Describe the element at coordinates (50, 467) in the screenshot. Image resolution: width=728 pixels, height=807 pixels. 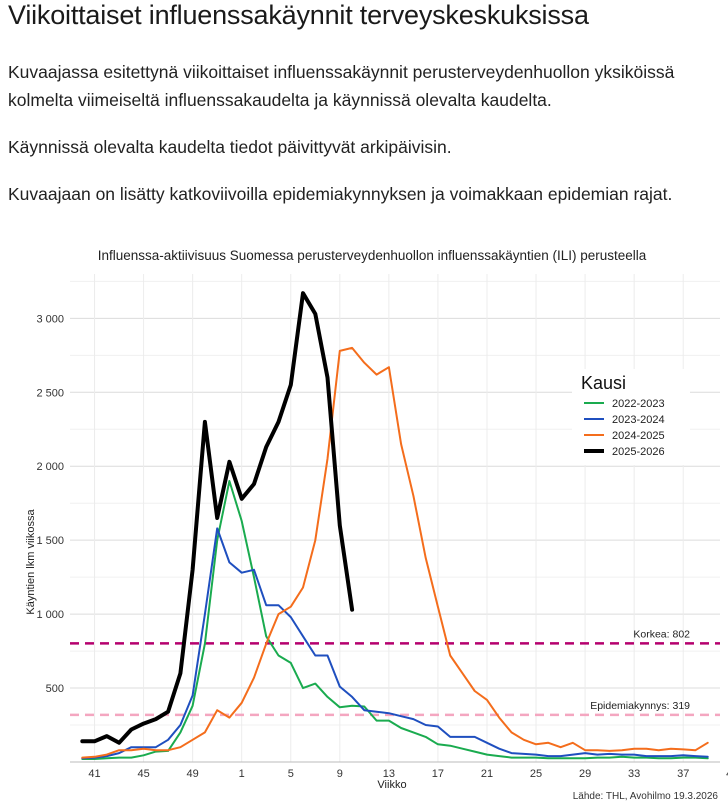
I see `y-tick-label: 2 000` at that location.